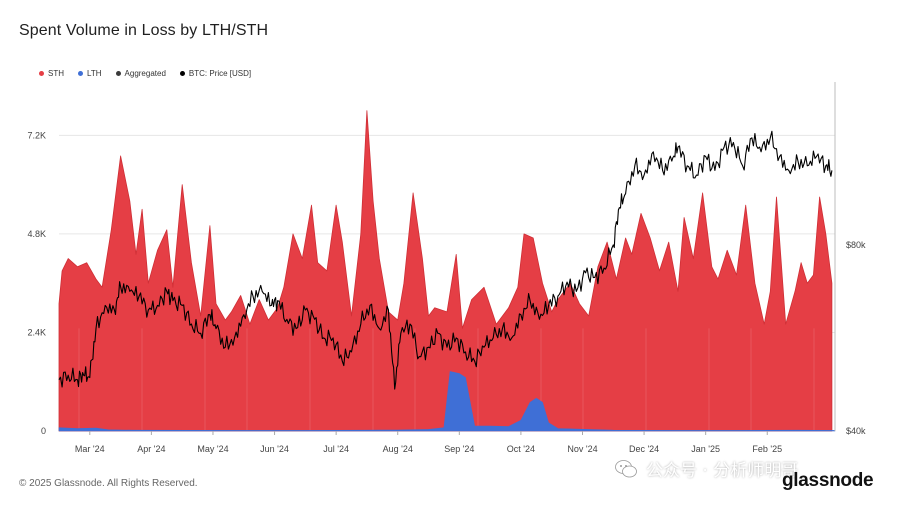  What do you see at coordinates (828, 480) in the screenshot?
I see `glassnode-logo: glassnode` at bounding box center [828, 480].